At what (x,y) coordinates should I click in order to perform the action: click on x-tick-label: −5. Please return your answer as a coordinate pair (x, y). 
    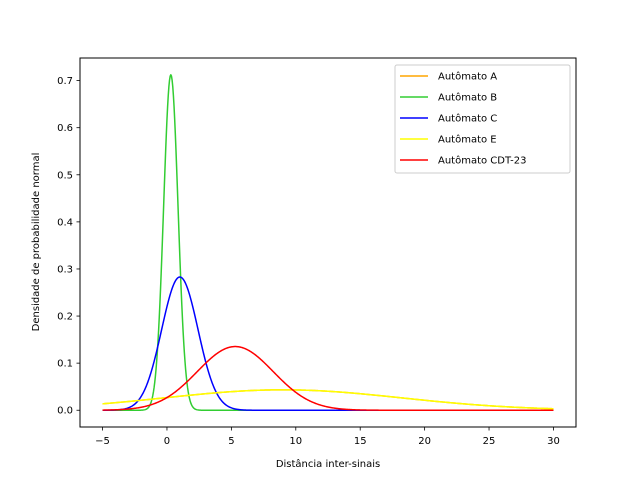
    Looking at the image, I should click on (102, 441).